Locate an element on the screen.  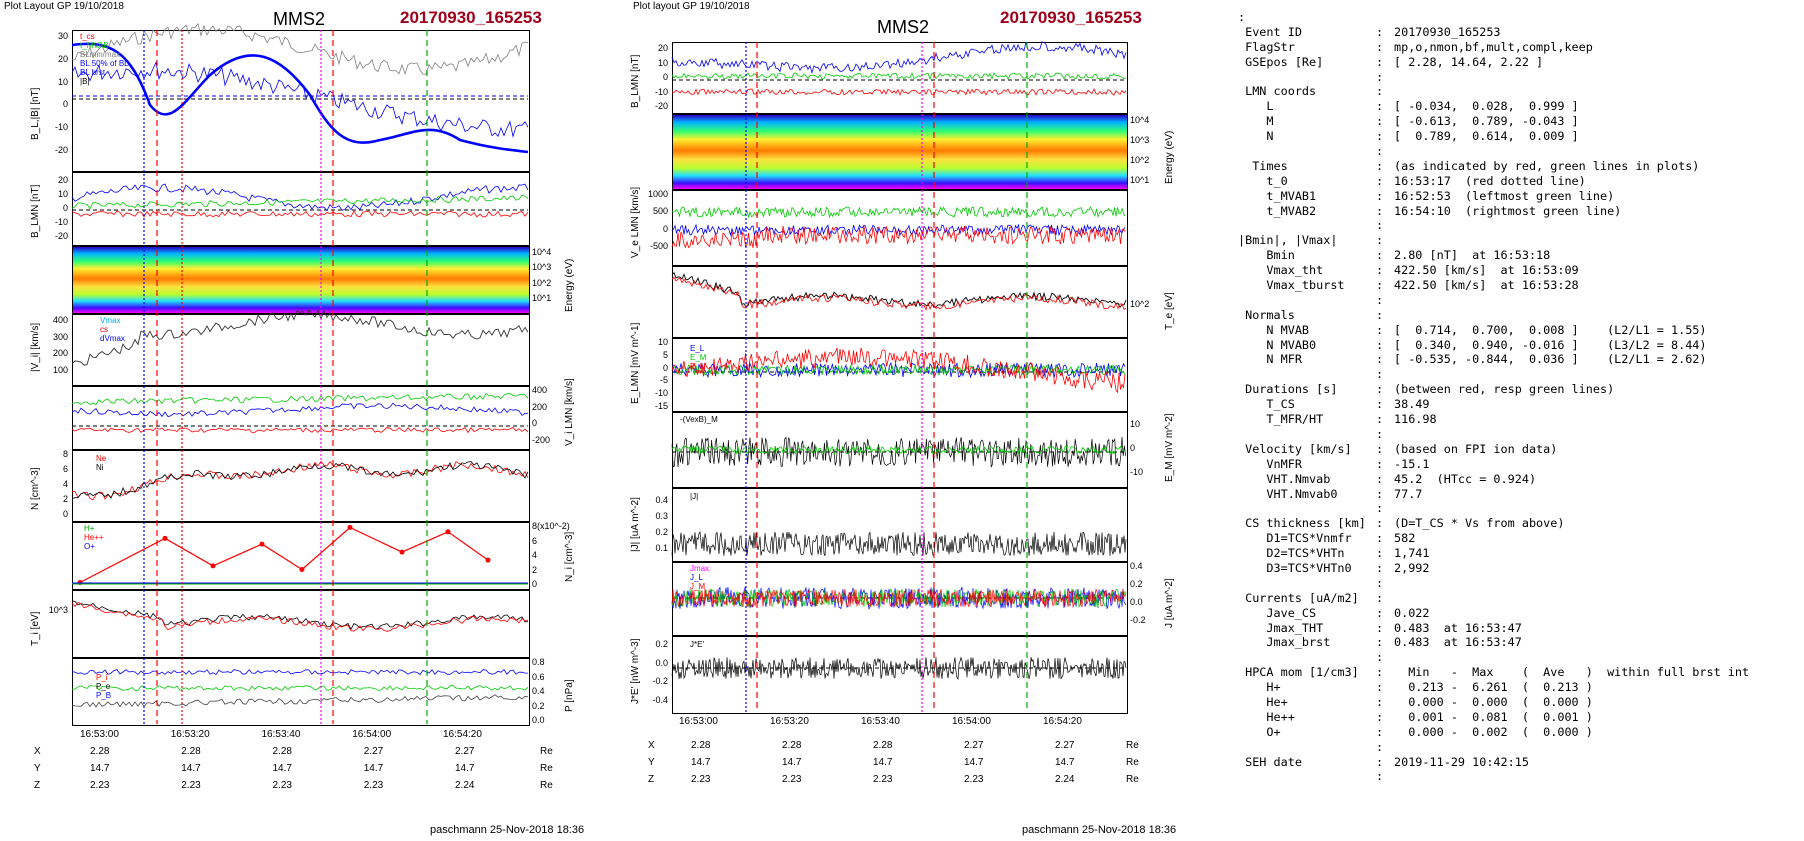
legend-bl-4: BL brst is located at coordinates (93, 72).